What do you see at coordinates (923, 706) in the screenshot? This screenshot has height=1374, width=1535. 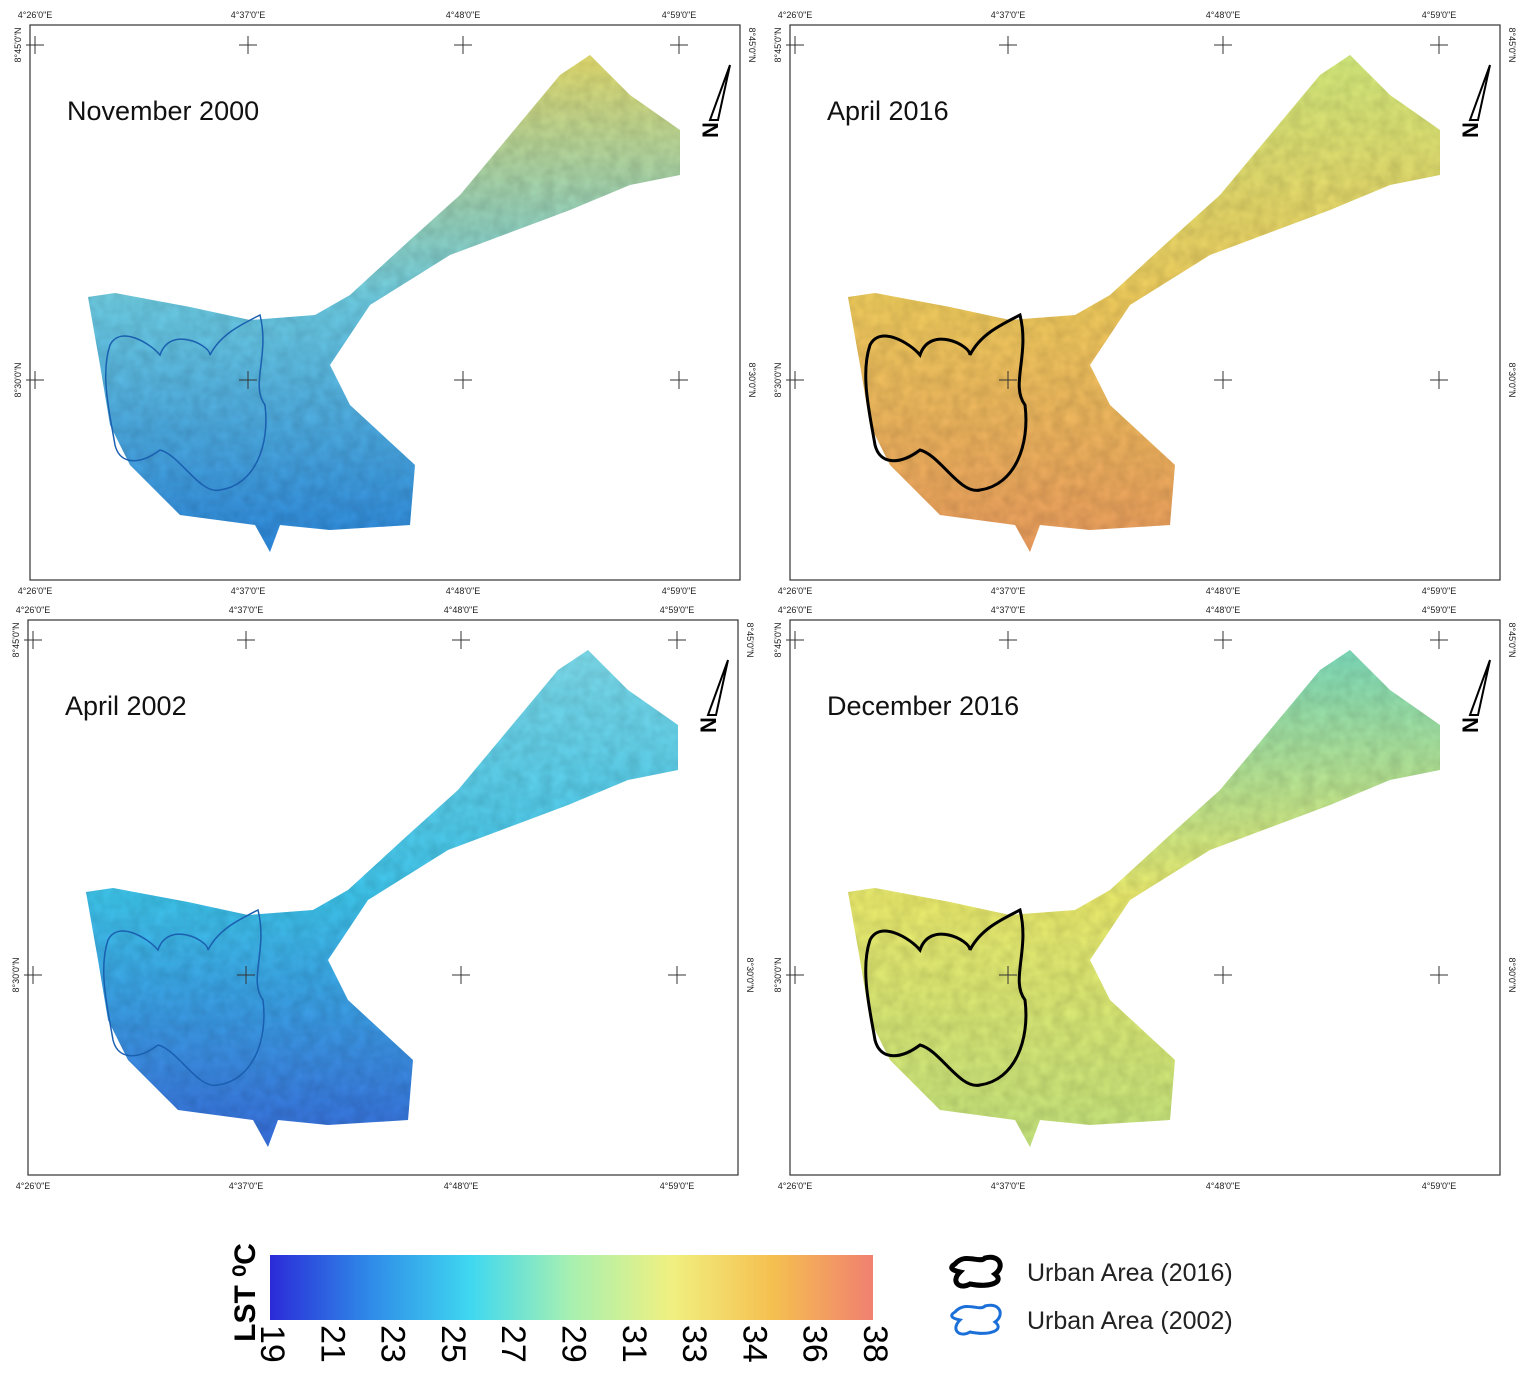 I see `panel-title: December 2016` at bounding box center [923, 706].